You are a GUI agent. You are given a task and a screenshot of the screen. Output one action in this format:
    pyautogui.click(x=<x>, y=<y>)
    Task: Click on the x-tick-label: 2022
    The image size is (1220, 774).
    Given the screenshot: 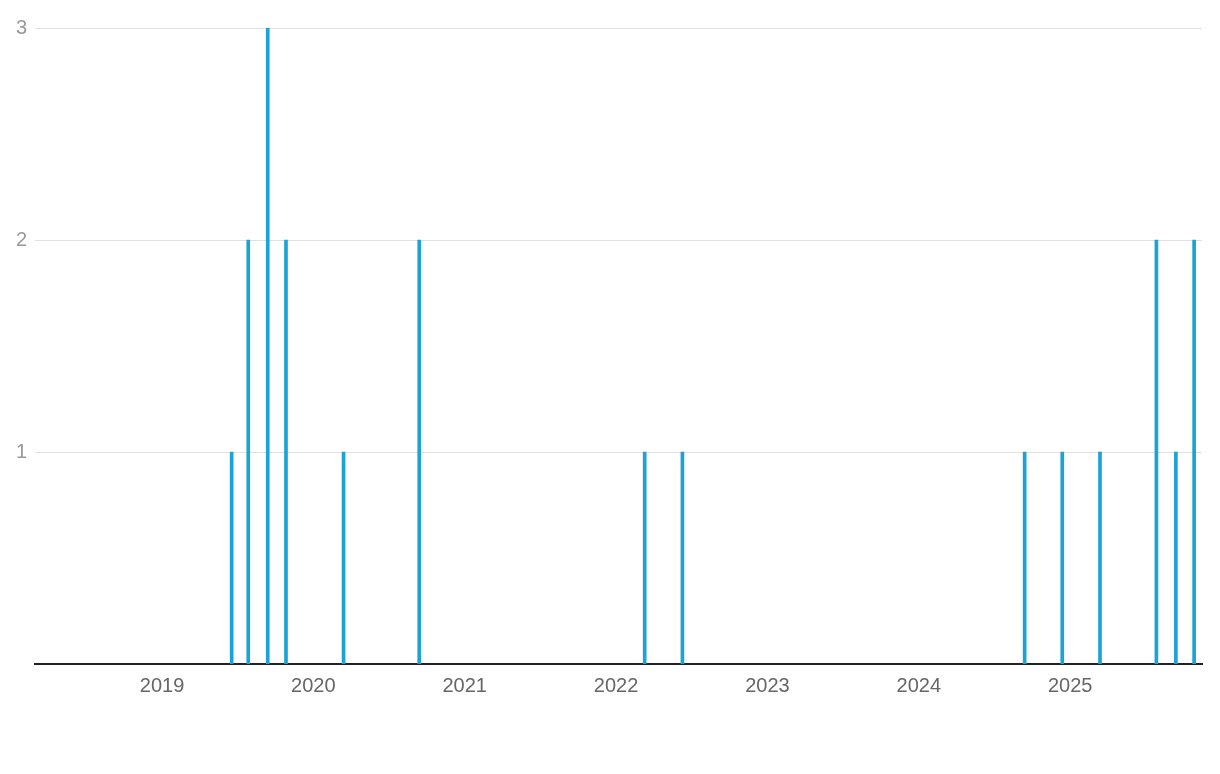 What is the action you would take?
    pyautogui.click(x=616, y=684)
    